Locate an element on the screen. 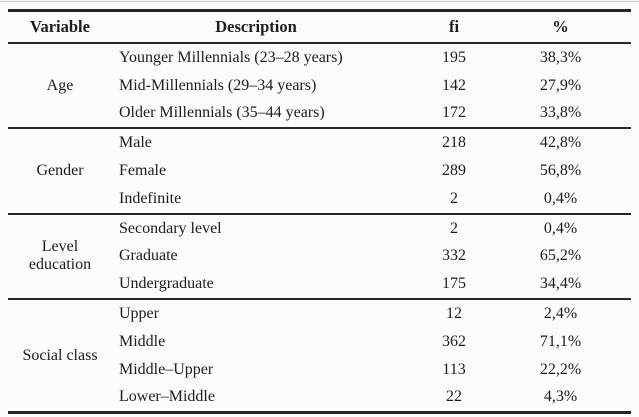  table-row: Middle 362 71,1% is located at coordinates (319, 342).